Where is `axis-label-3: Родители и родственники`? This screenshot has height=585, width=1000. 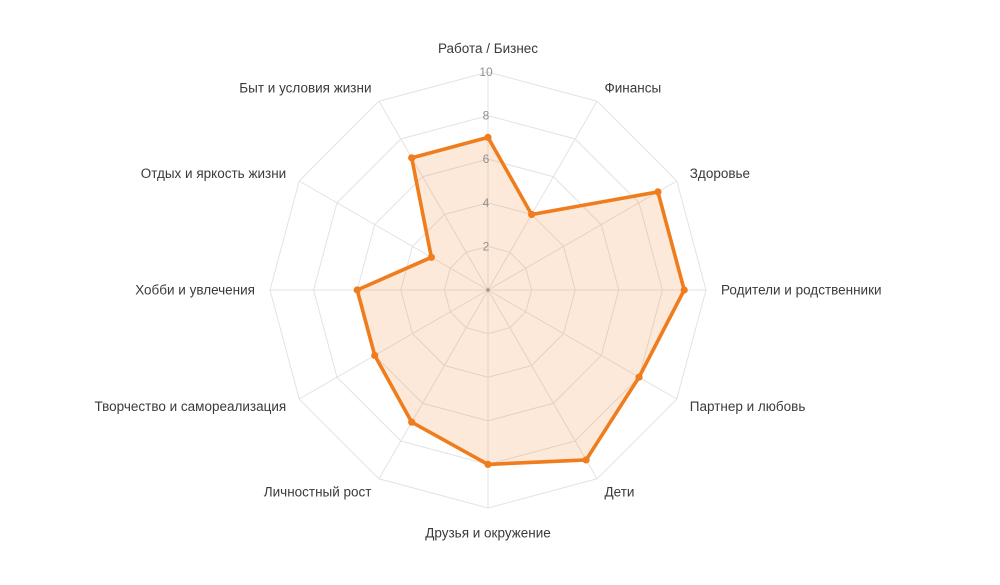 axis-label-3: Родители и родственники is located at coordinates (801, 290).